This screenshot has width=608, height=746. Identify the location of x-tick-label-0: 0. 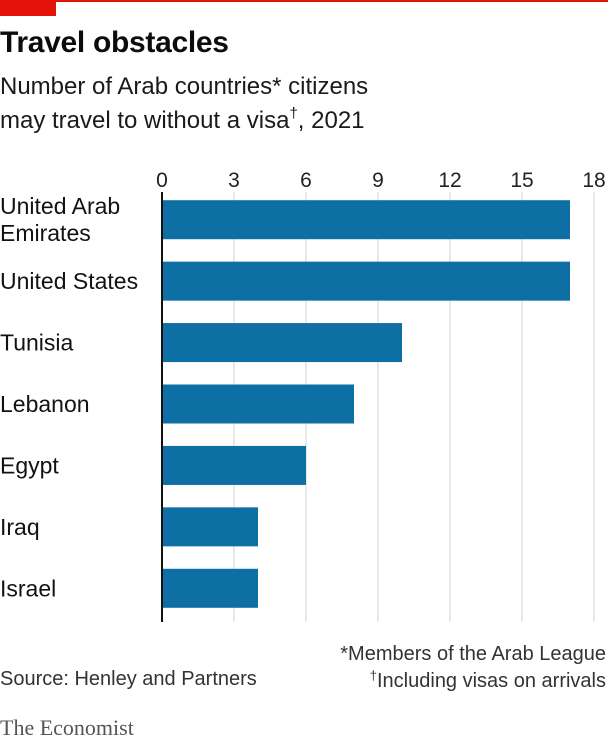
(162, 180).